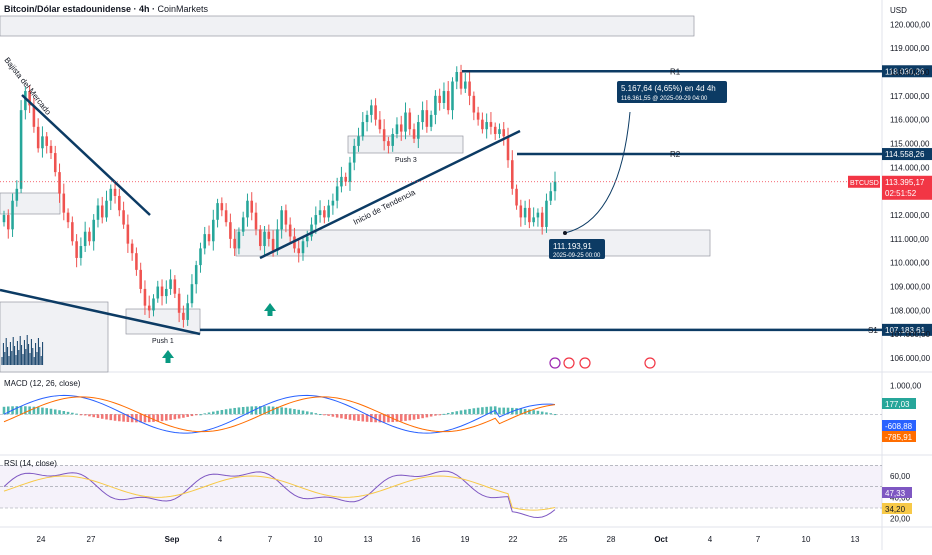 This screenshot has height=555, width=932. I want to click on price-tick-label: 106.000,00, so click(910, 358).